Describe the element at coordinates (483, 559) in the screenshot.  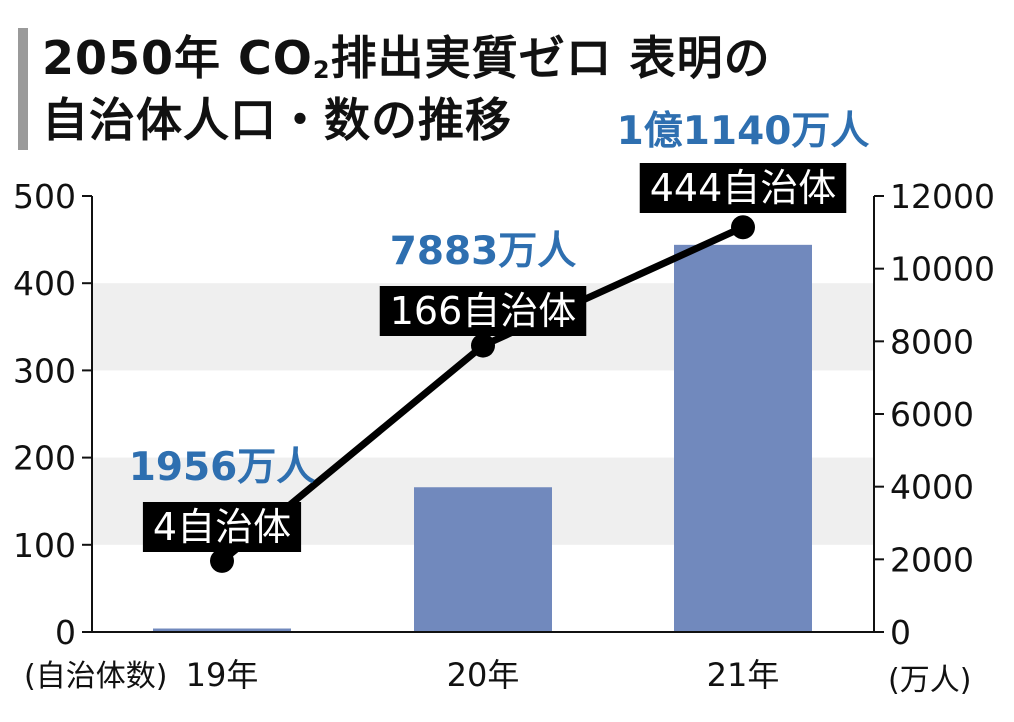
I see `bar-20年` at that location.